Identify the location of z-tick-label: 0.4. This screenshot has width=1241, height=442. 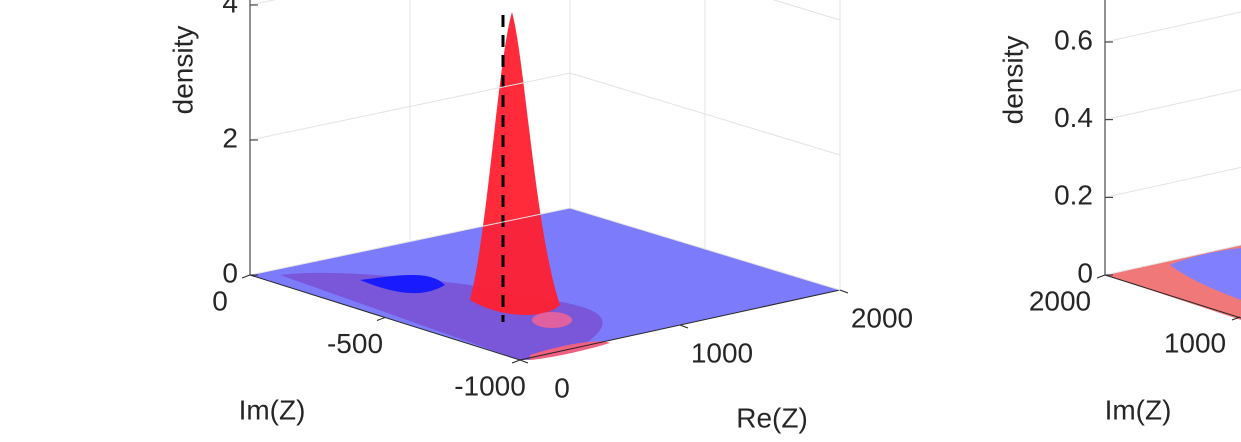
(1073, 117).